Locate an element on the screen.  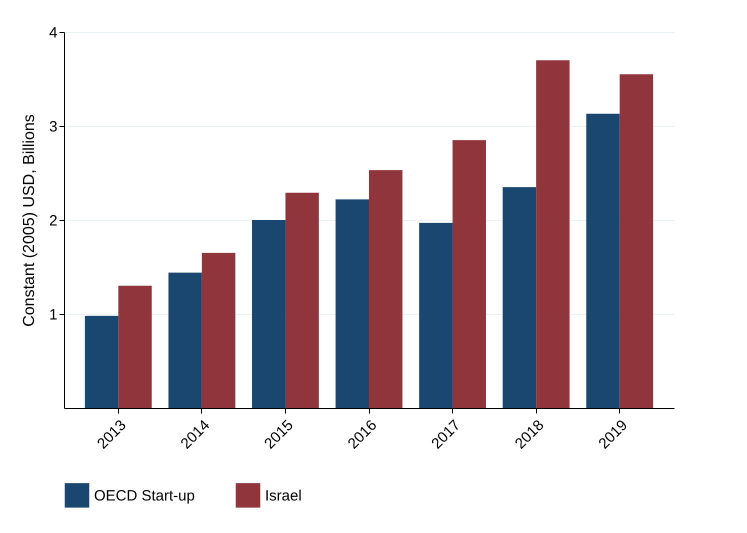
y-tick-label: 4 is located at coordinates (53, 33).